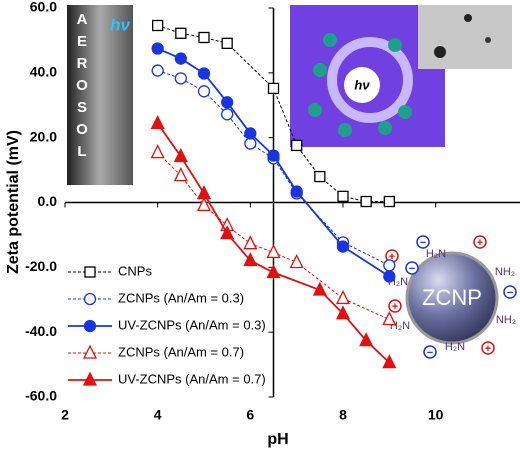 The height and width of the screenshot is (456, 520). Describe the element at coordinates (82, 63) in the screenshot. I see `aerosol-letter: R` at that location.